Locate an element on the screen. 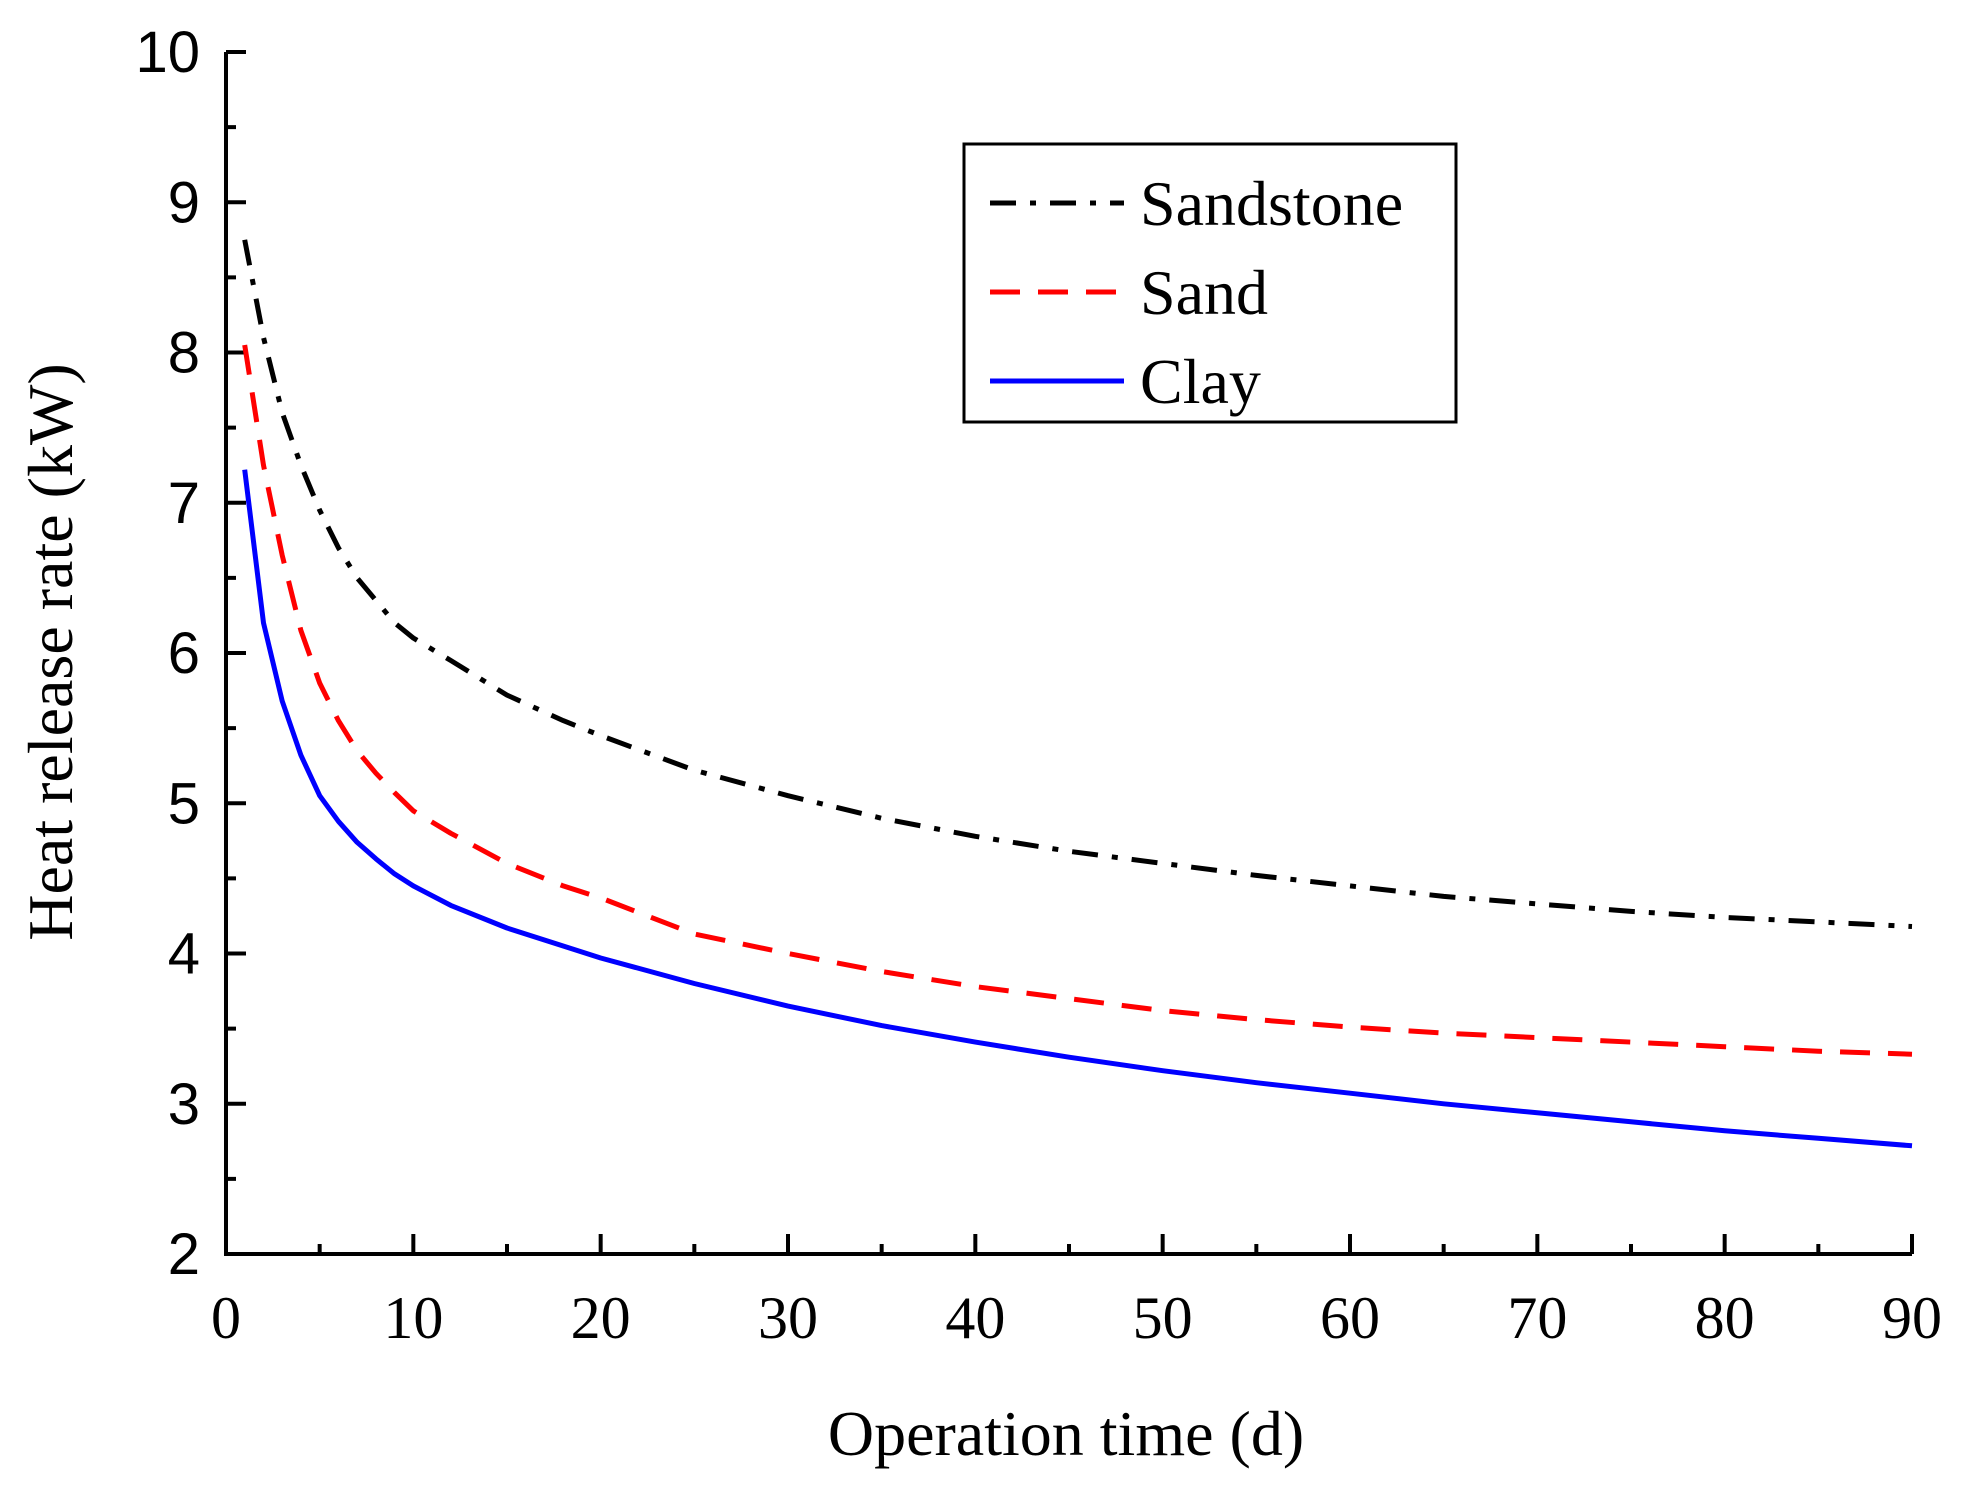  legend: Sandstone Sand Clay is located at coordinates (1210, 283).